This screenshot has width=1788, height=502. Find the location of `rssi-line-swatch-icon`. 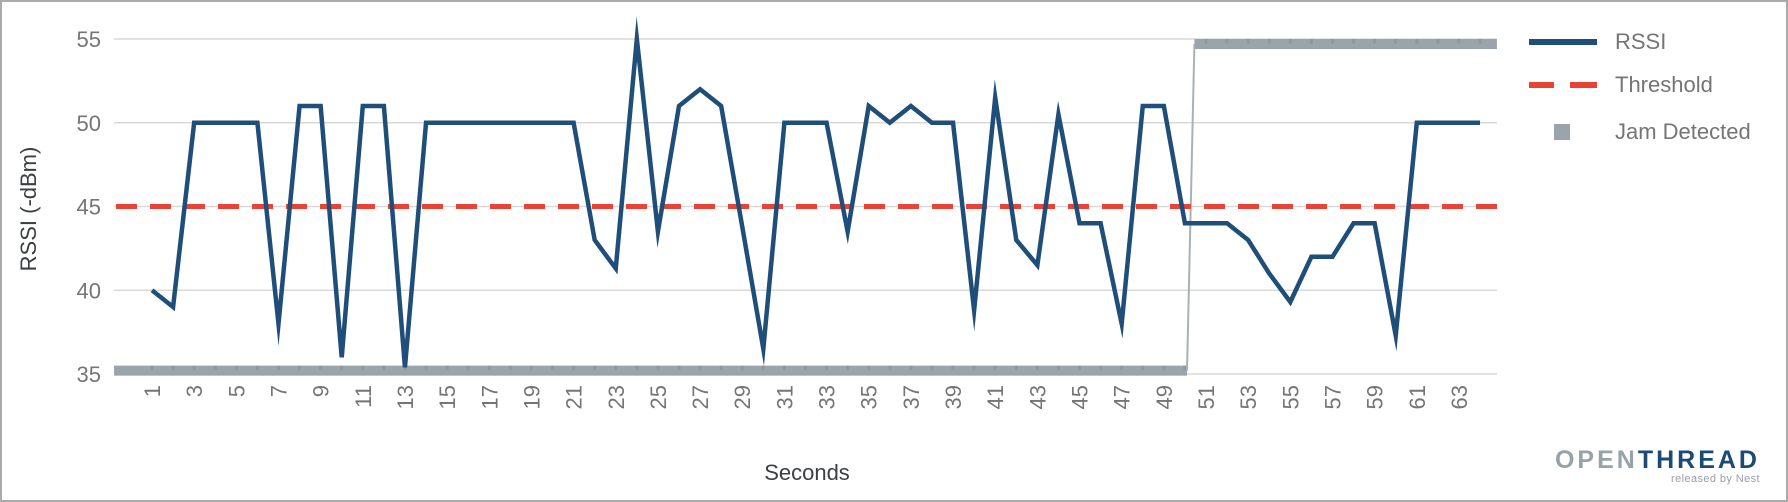

rssi-line-swatch-icon is located at coordinates (1563, 42).